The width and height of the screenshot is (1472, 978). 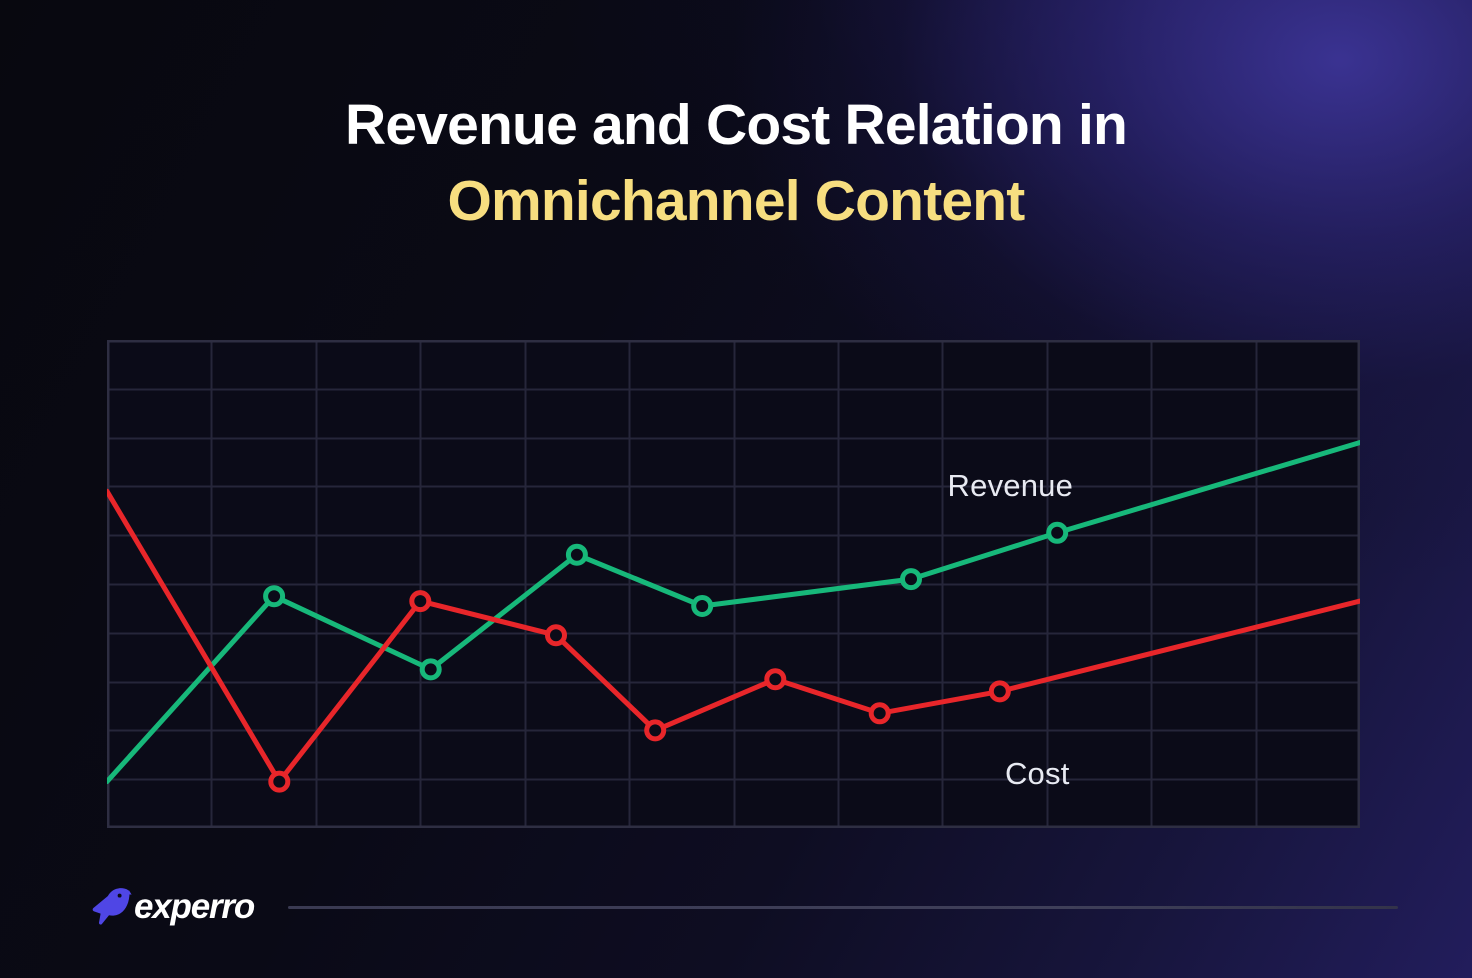 I want to click on footer-divider, so click(x=843, y=907).